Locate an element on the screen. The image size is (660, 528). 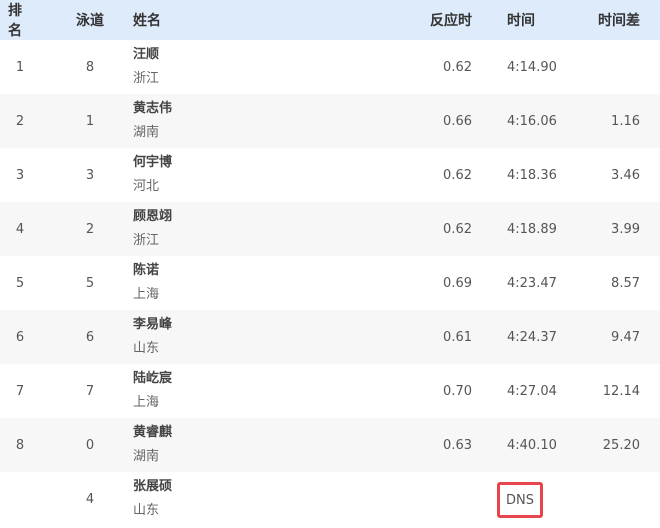
diff-cell: 25.20 is located at coordinates (621, 445).